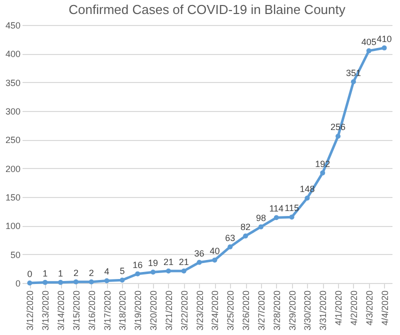 The width and height of the screenshot is (400, 335). Describe the element at coordinates (12, 140) in the screenshot. I see `y-tick-label: 250` at that location.